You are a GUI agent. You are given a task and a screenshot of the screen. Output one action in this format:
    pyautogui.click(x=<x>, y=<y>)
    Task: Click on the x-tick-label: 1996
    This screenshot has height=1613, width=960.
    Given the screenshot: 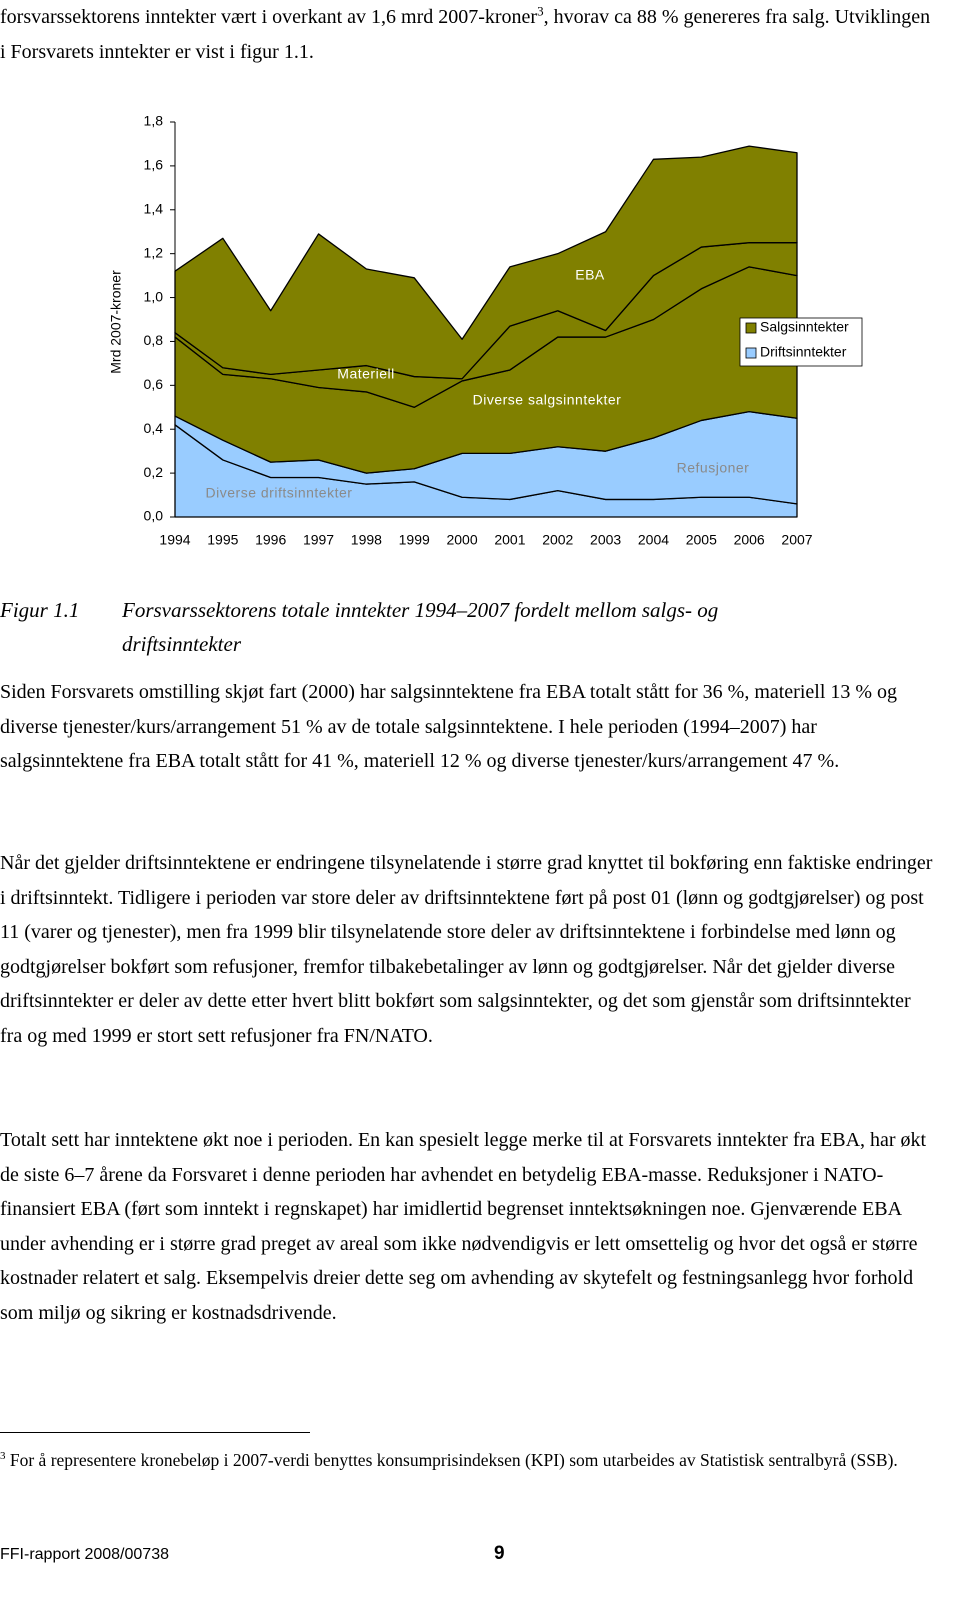 What is the action you would take?
    pyautogui.click(x=270, y=540)
    